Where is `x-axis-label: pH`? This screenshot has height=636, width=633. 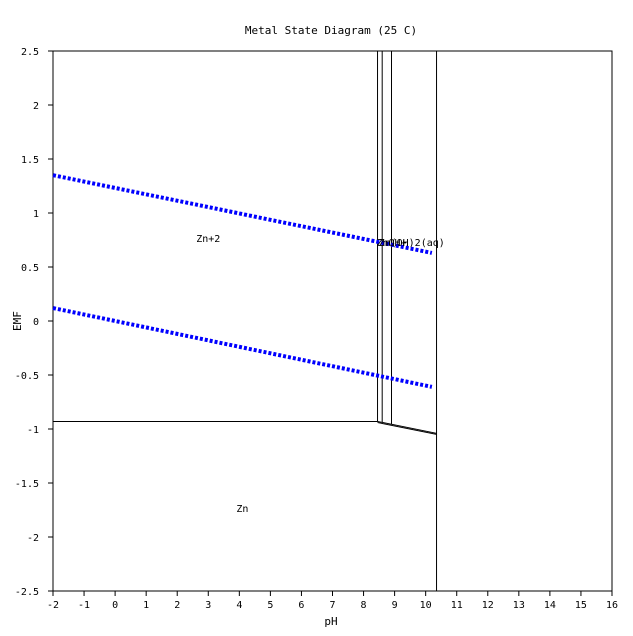 x-axis-label: pH is located at coordinates (330, 621).